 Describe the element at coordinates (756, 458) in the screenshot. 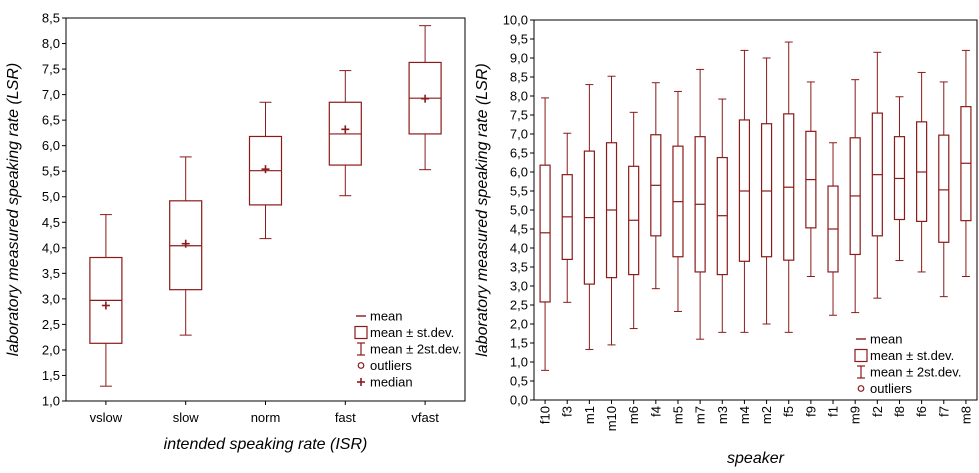

I see `x-axis-title: speaker` at that location.